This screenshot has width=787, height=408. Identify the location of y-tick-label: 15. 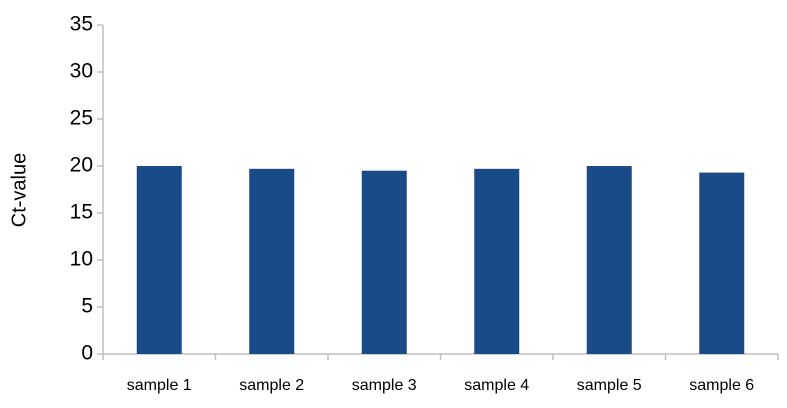
(81, 212).